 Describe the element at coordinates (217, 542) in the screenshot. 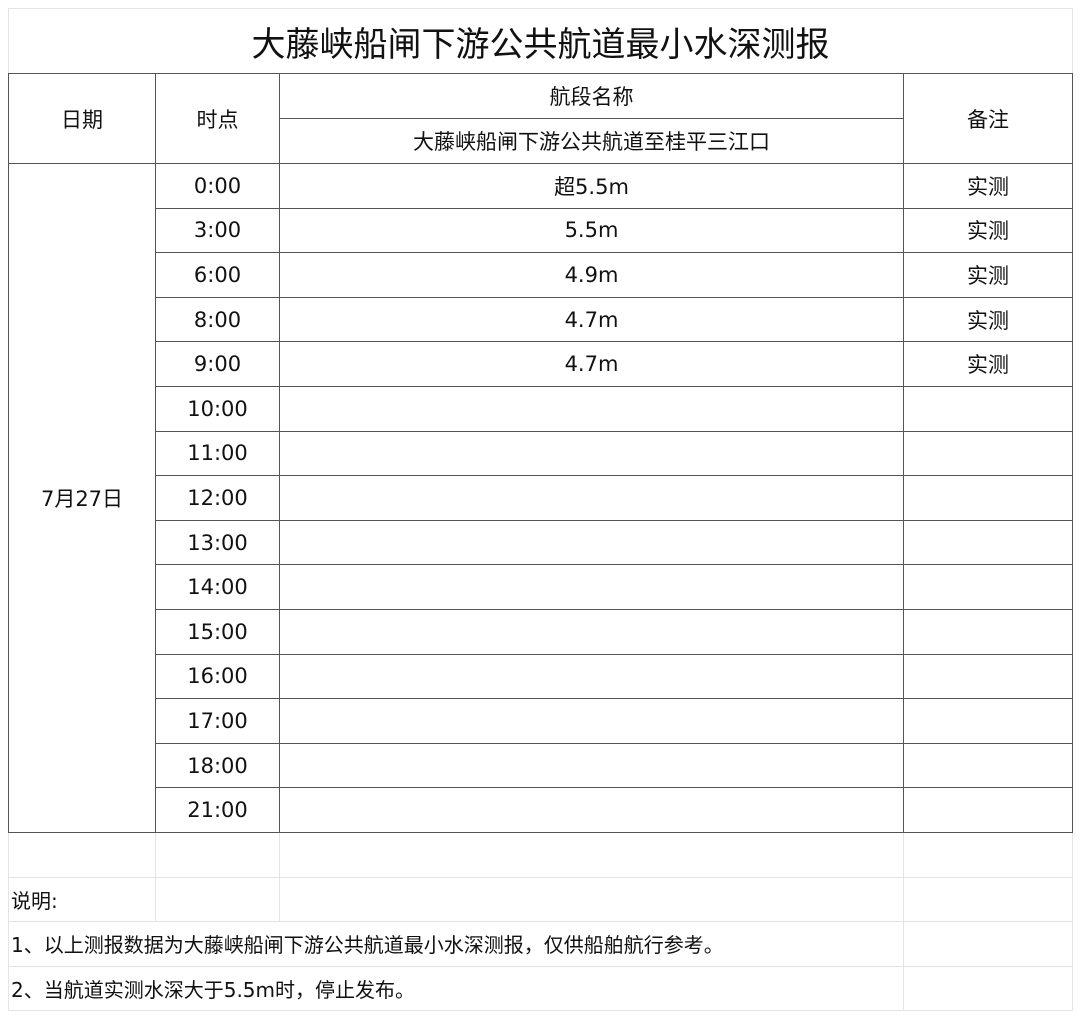

I see `time-cell: 13:00` at that location.